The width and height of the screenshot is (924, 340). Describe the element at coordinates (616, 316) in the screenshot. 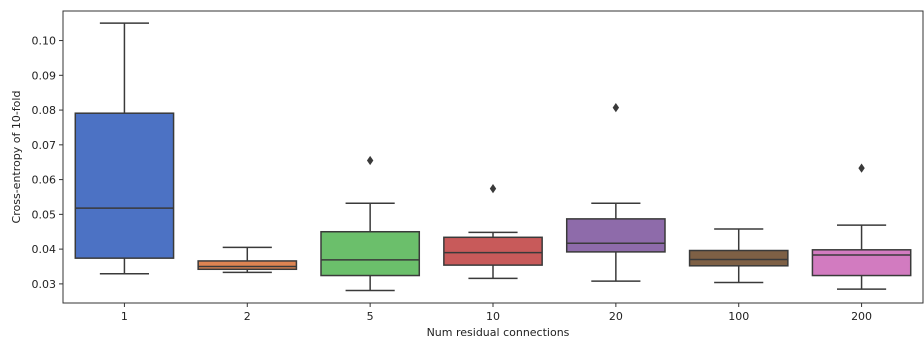

I see `x-tick-label: 20` at that location.